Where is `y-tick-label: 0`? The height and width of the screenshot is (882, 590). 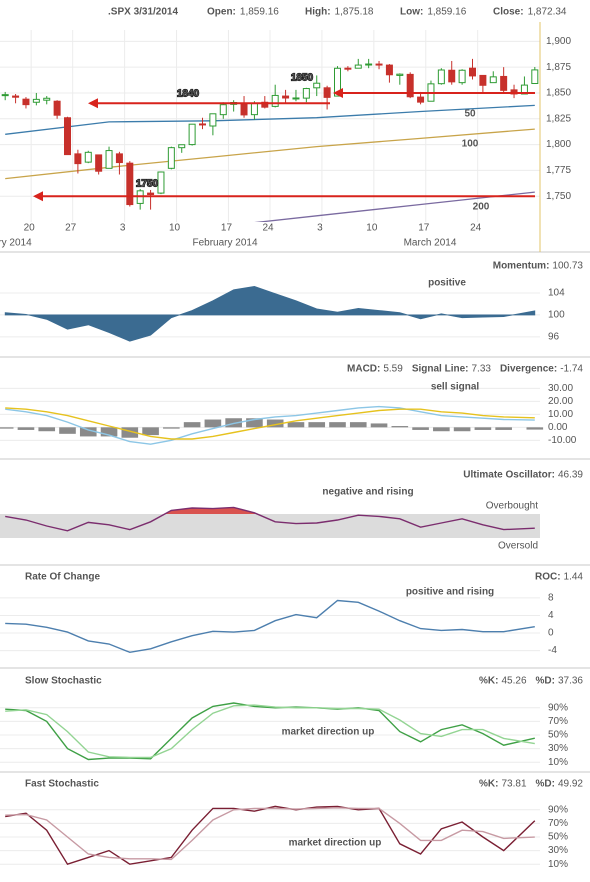 y-tick-label: 0 is located at coordinates (551, 633).